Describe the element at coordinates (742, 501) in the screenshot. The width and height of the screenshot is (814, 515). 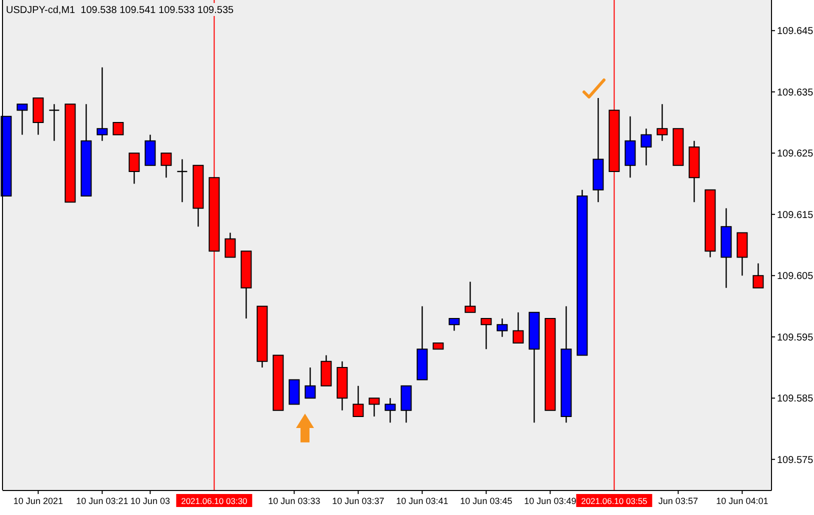
I see `x-tick-label: 10 Jun 04:01` at that location.